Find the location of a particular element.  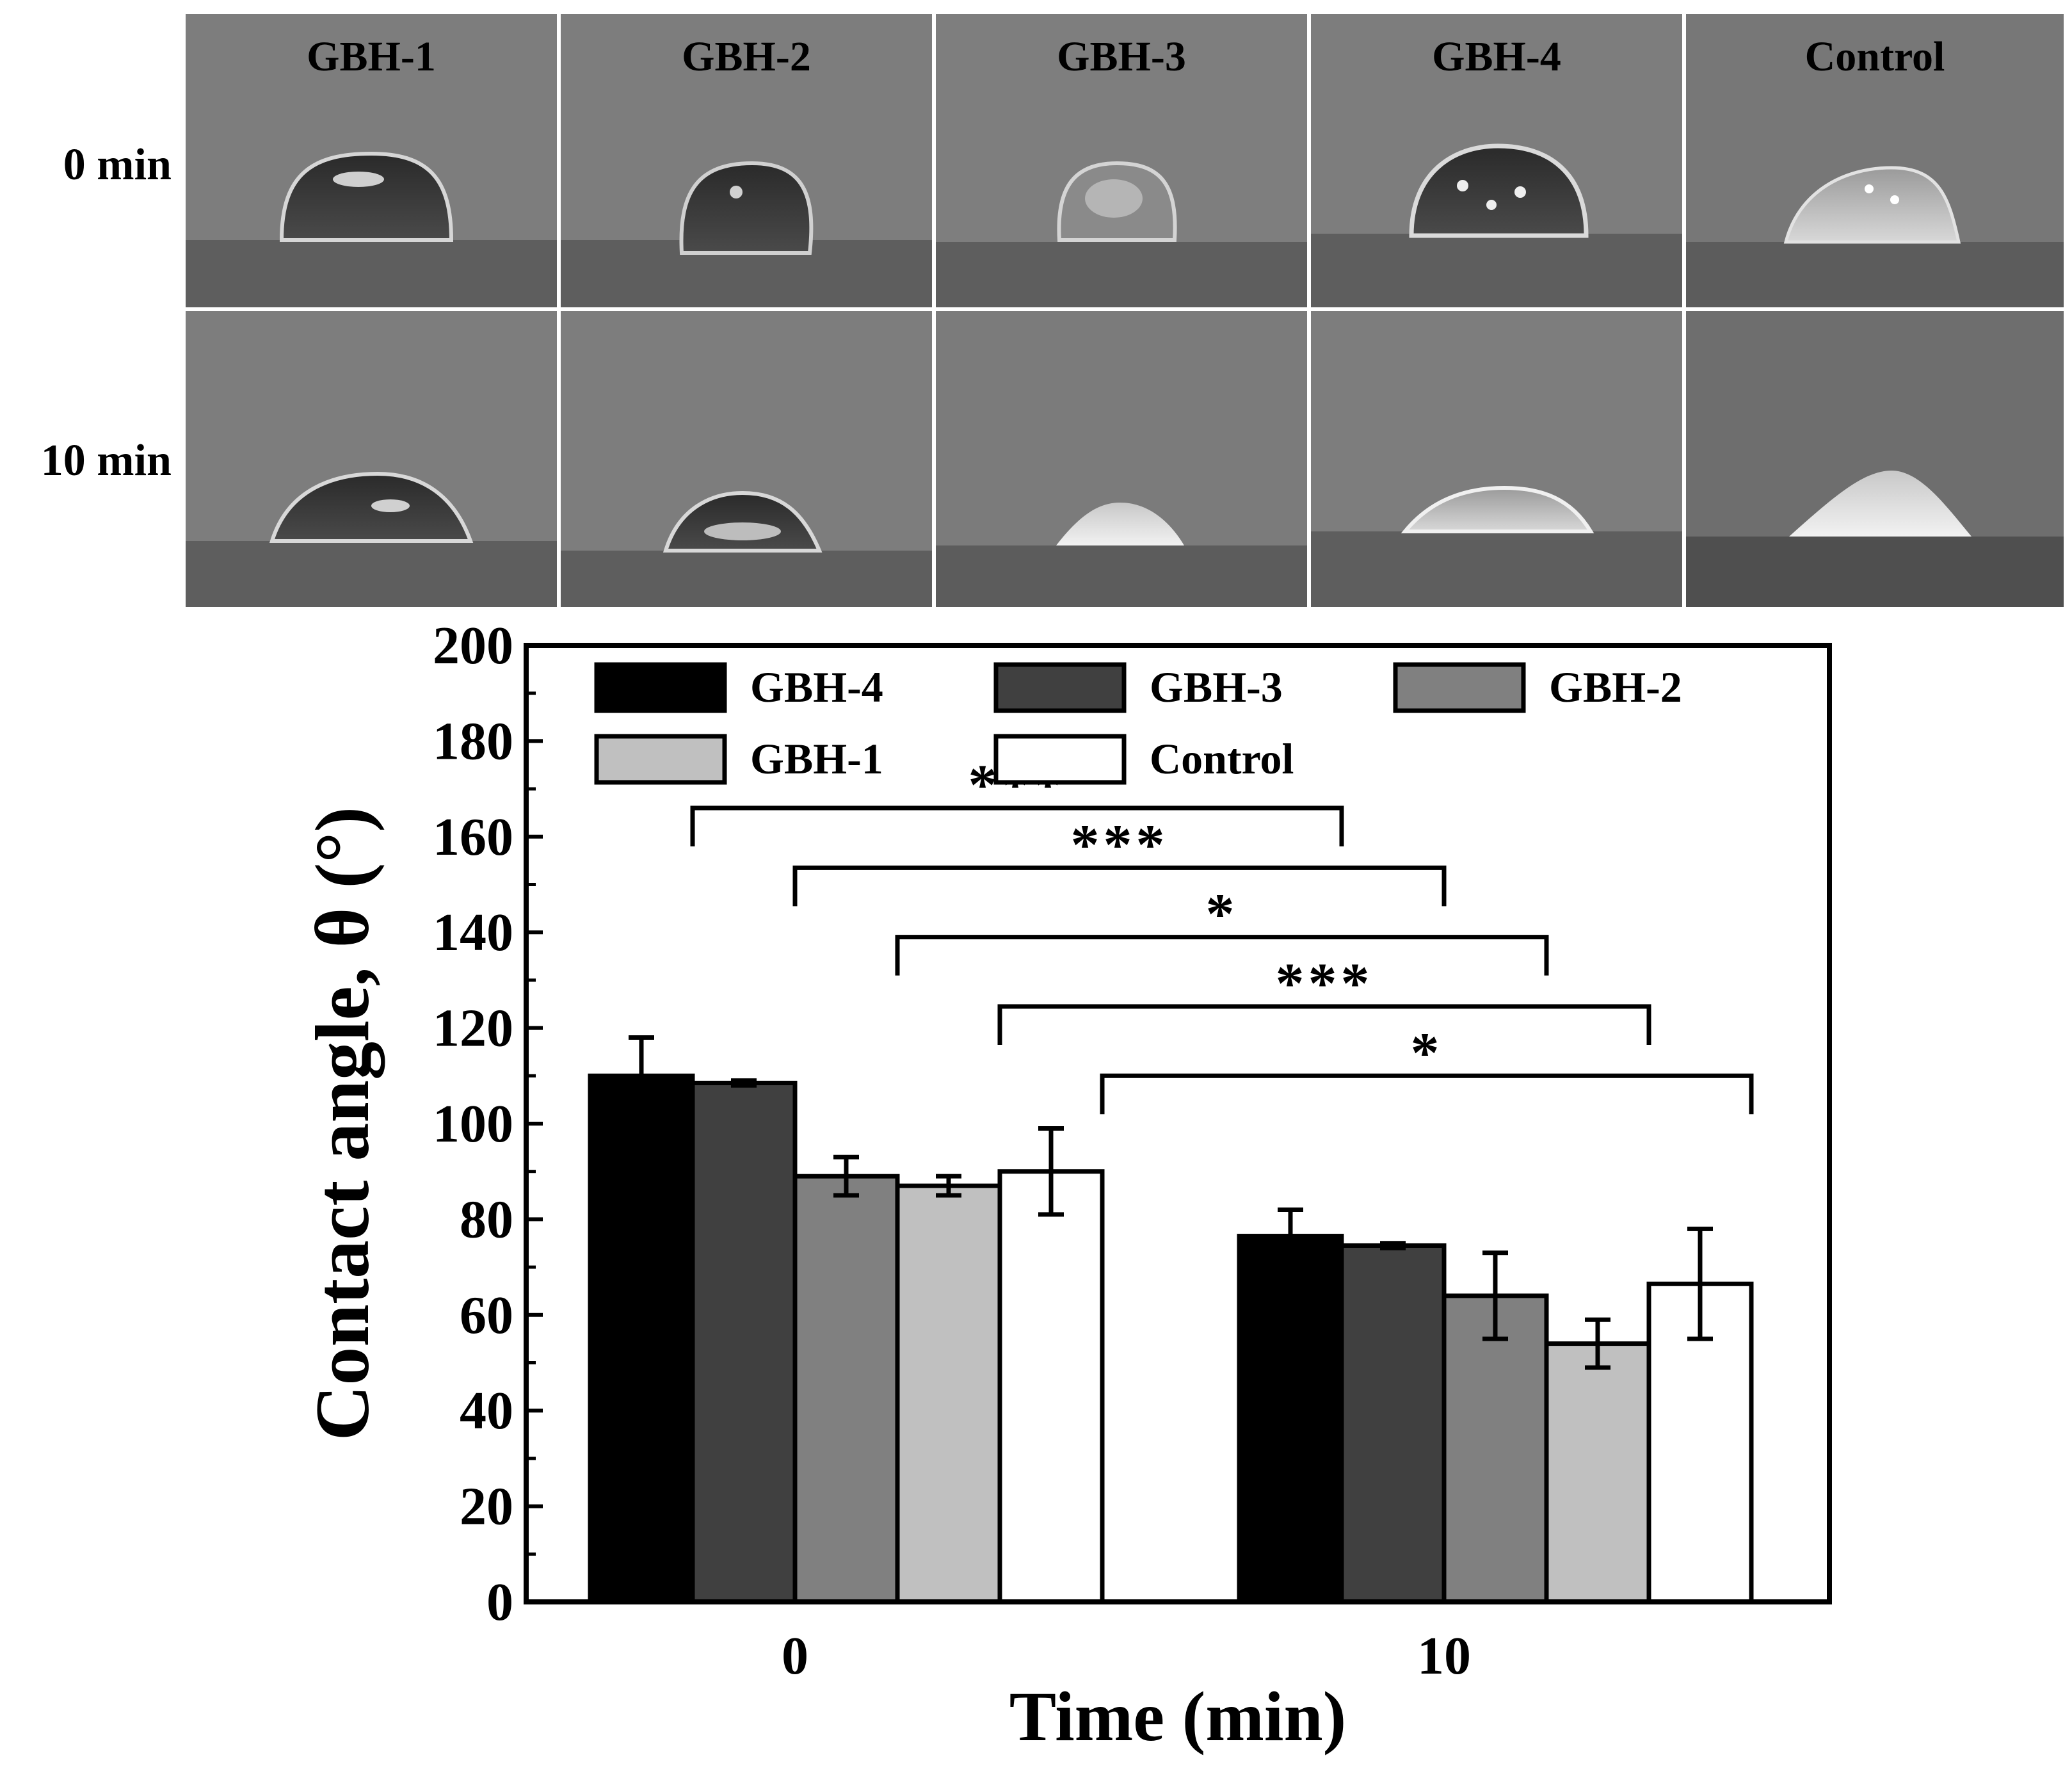

legend-label-gbh-2: GBH-2 is located at coordinates (1615, 687).